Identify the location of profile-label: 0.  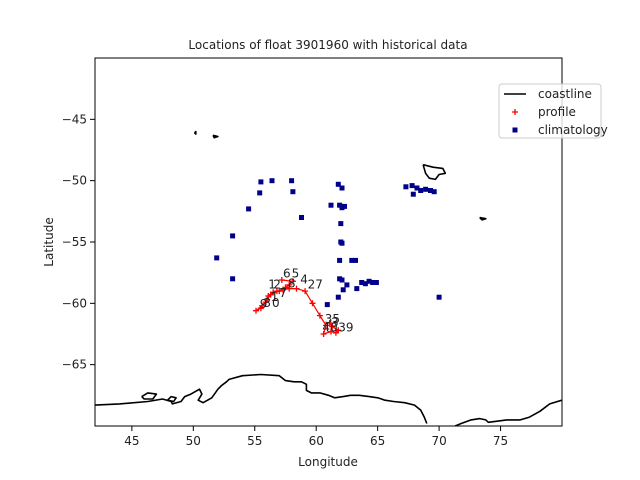
(276, 303).